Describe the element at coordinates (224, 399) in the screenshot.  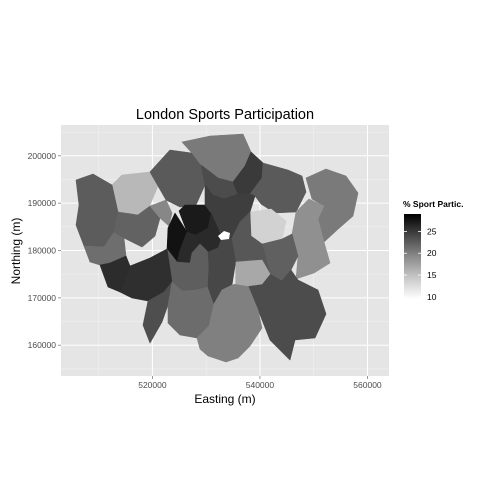
I see `x-axis-title: Easting (m)` at that location.